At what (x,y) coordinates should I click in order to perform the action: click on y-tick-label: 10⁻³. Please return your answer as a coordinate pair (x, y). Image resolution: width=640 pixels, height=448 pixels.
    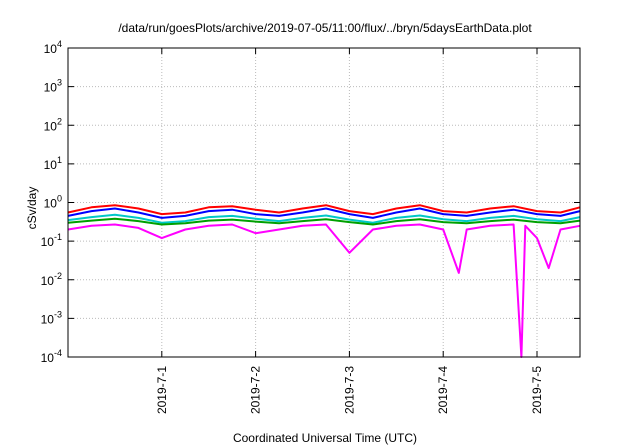
    Looking at the image, I should click on (51, 317).